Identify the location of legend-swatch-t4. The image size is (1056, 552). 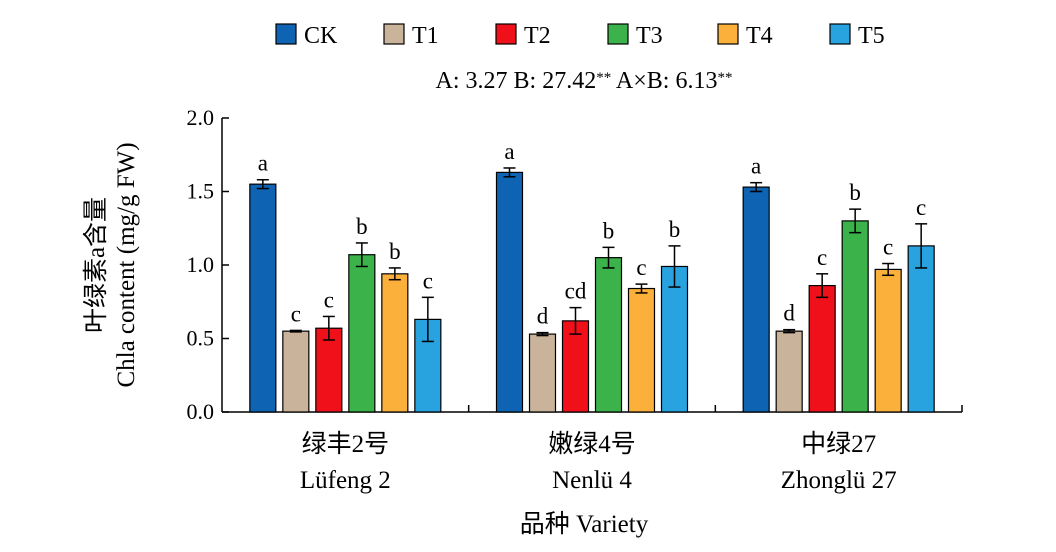
(728, 34).